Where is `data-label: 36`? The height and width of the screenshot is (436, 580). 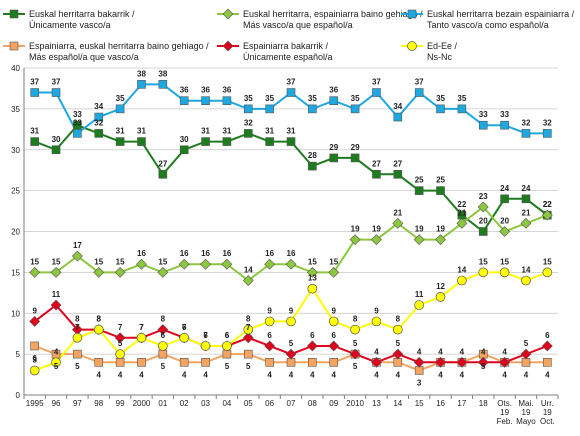
data-label: 36 is located at coordinates (184, 90).